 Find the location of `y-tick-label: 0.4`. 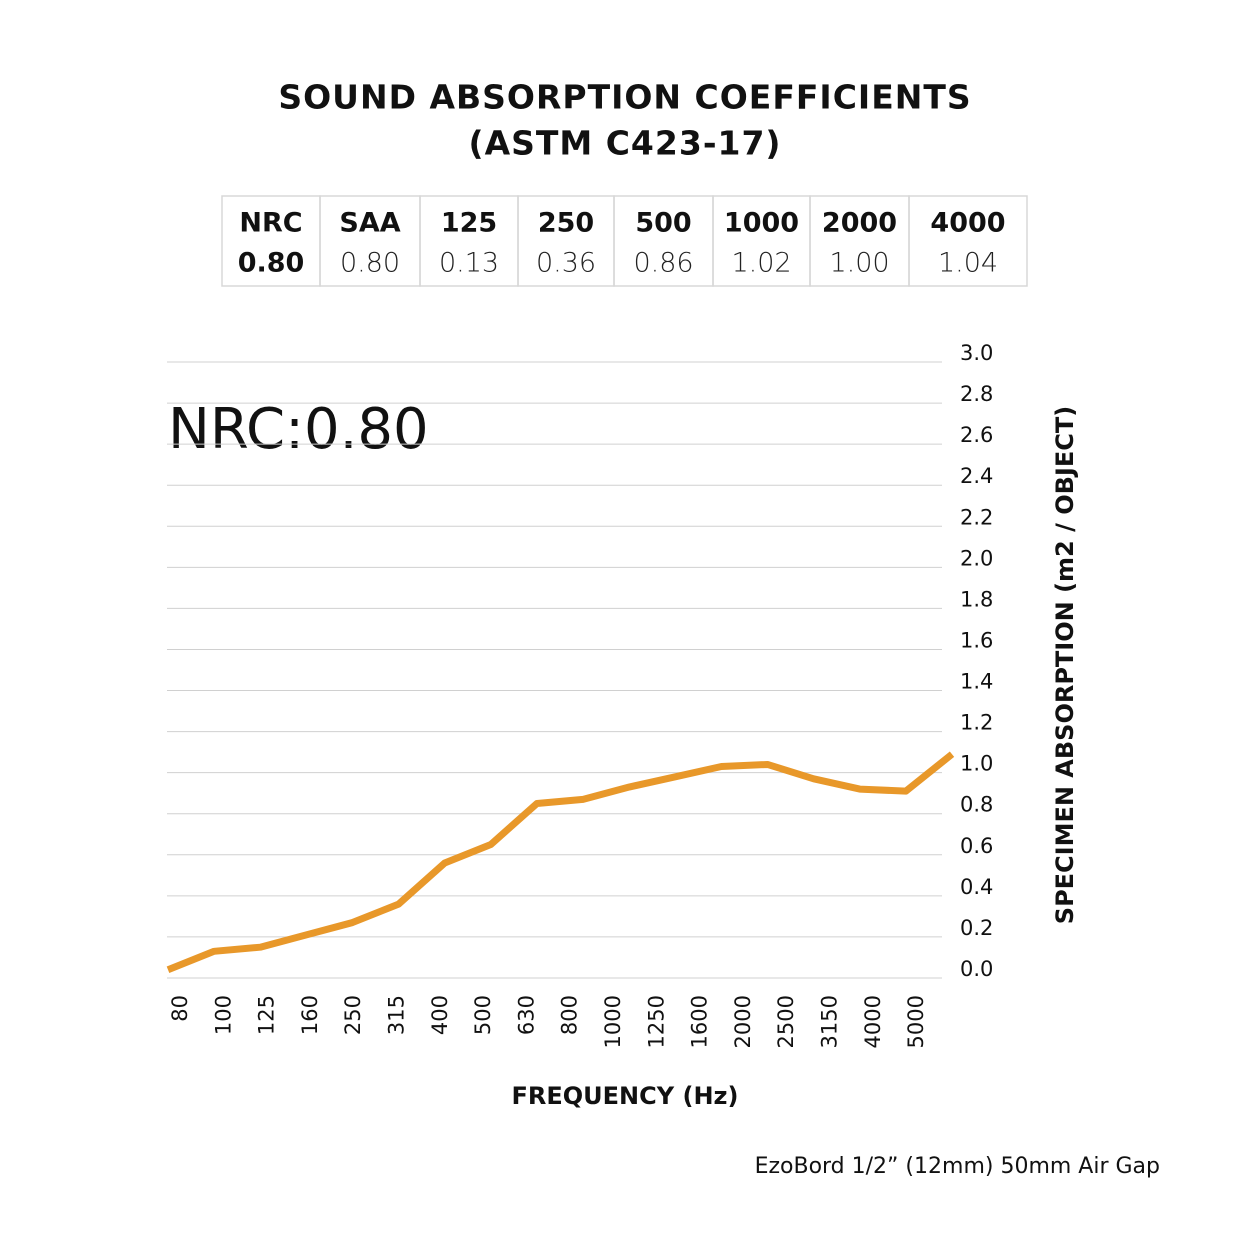

y-tick-label: 0.4 is located at coordinates (976, 887).